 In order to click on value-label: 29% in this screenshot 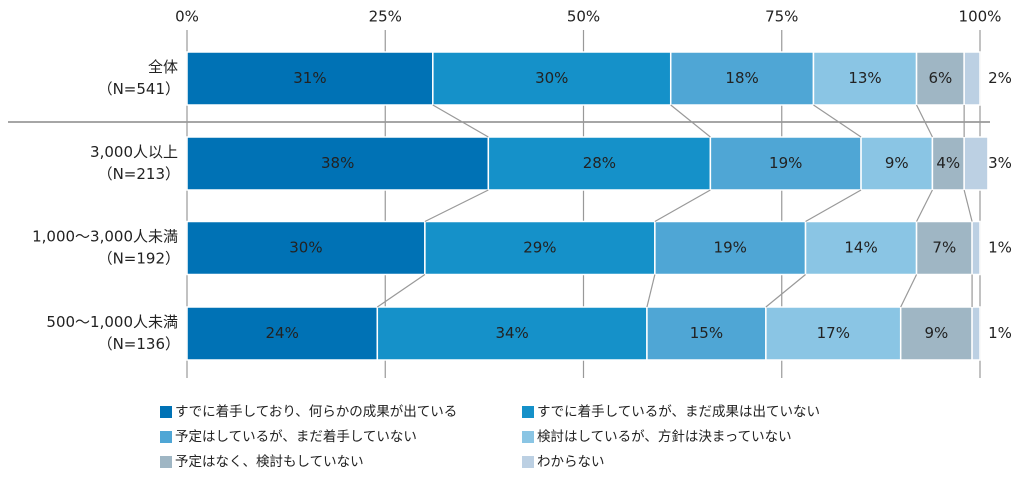, I will do `click(539, 248)`.